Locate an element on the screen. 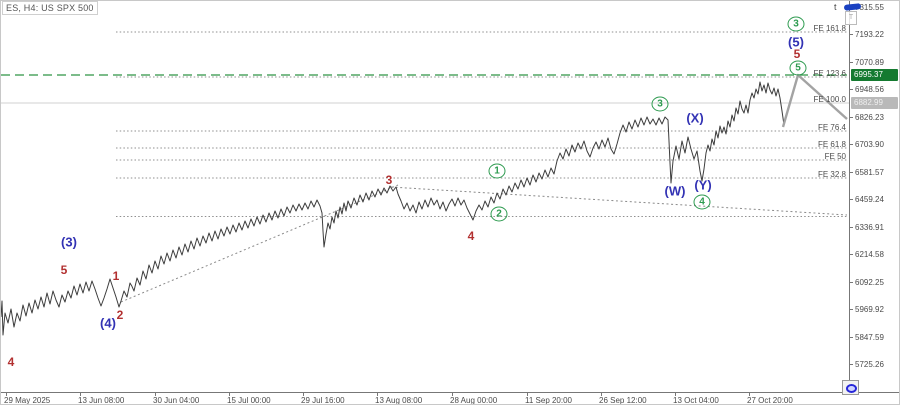 The image size is (900, 405). time-label: 13 Aug 08:00 is located at coordinates (399, 400).